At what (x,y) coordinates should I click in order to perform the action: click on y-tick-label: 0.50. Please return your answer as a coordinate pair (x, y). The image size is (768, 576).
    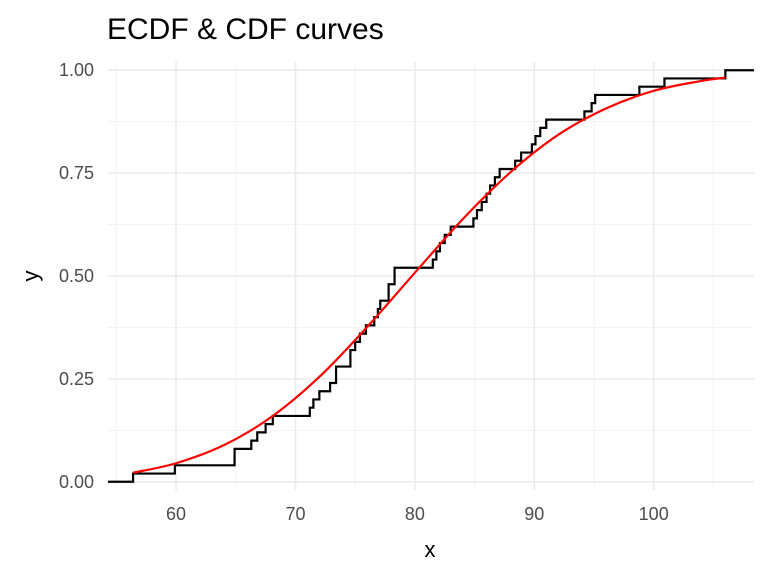
    Looking at the image, I should click on (76, 276).